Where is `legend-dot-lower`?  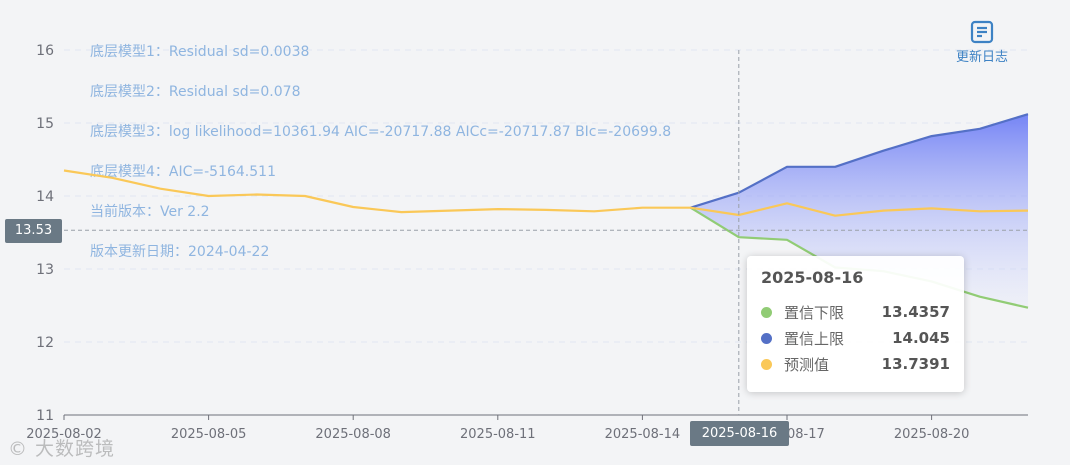
legend-dot-lower is located at coordinates (766, 312).